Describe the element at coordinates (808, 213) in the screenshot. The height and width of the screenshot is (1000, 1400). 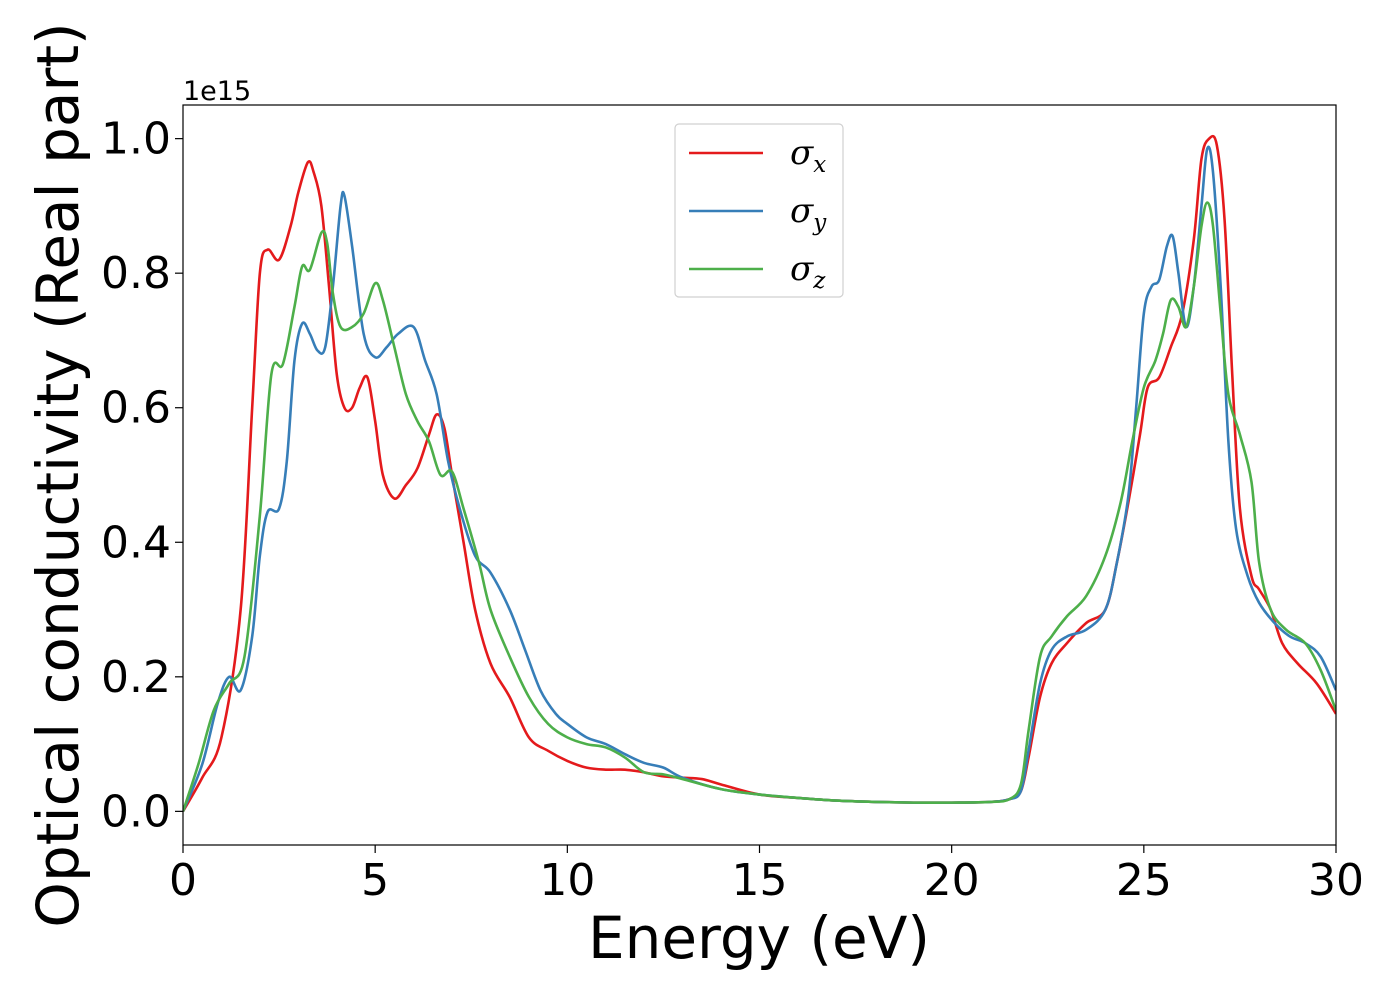
I see `legend-label-y: σy` at that location.